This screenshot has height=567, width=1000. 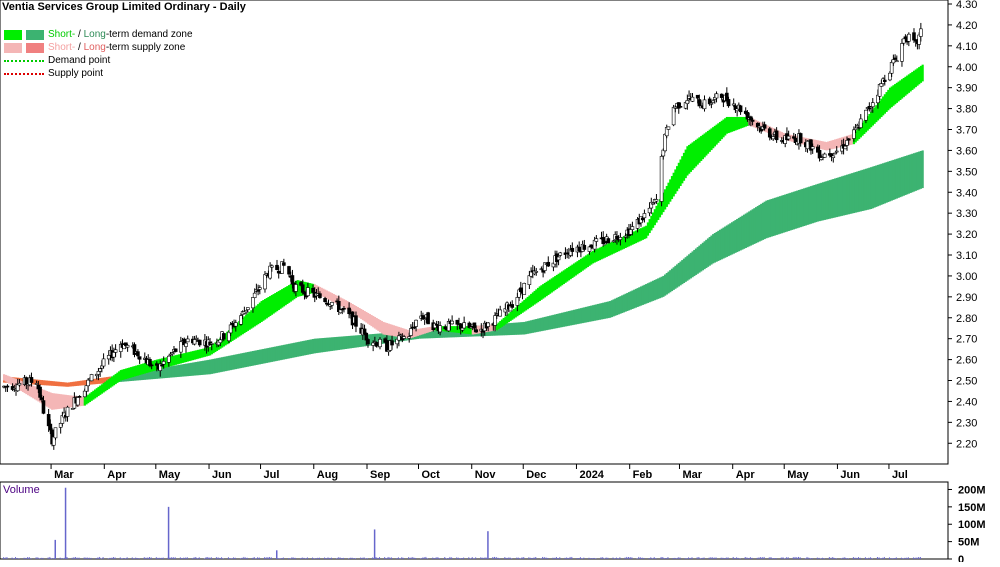 I want to click on y-tick-label: 3.60, so click(x=966, y=151).